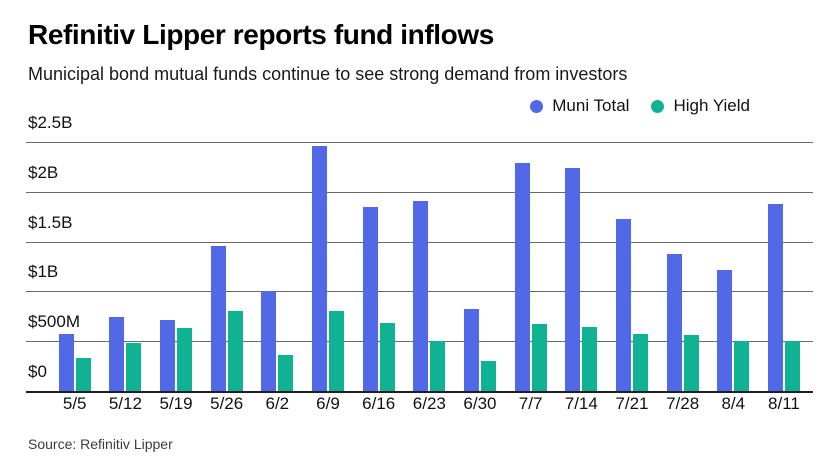  Describe the element at coordinates (328, 403) in the screenshot. I see `x-axis-tick-label: 6/9` at that location.